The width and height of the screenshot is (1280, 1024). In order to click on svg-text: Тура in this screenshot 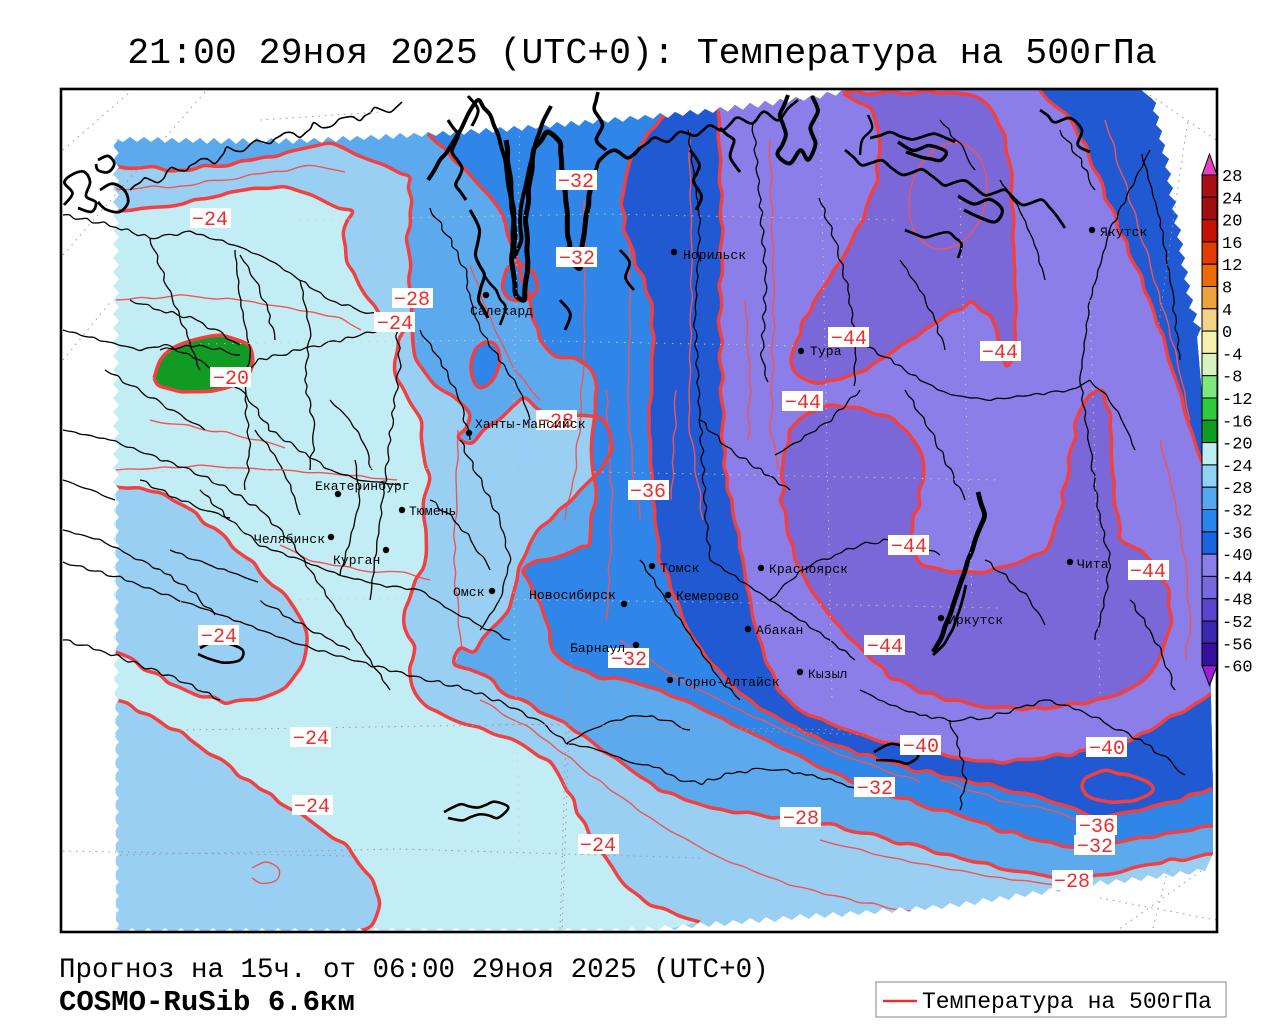, I will do `click(826, 351)`.